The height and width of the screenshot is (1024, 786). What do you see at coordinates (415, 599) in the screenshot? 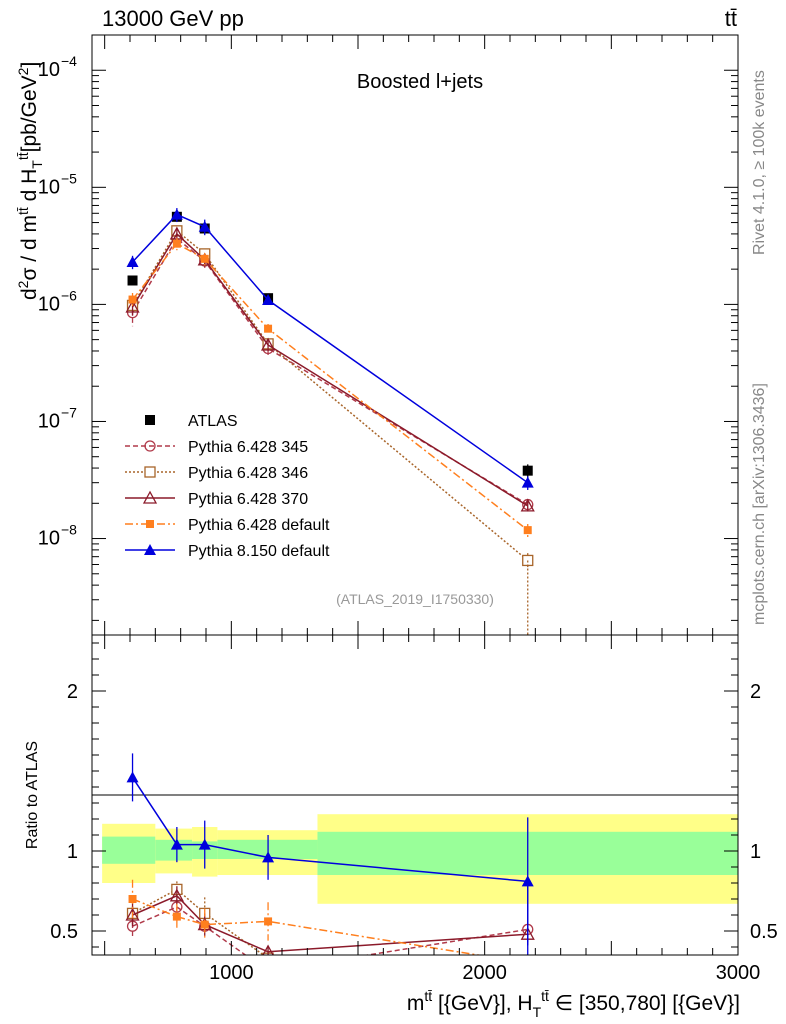
I see `analysis-watermark: (ATLAS_2019_I1750330)` at bounding box center [415, 599].